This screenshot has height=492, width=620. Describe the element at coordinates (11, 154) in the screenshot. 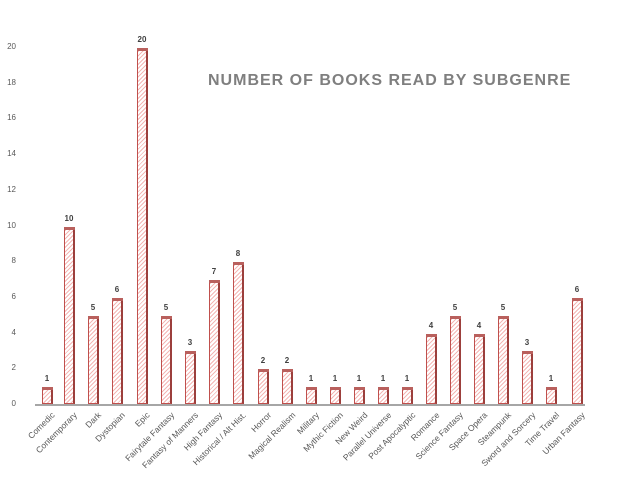

I see `y-tick-label: 14` at that location.